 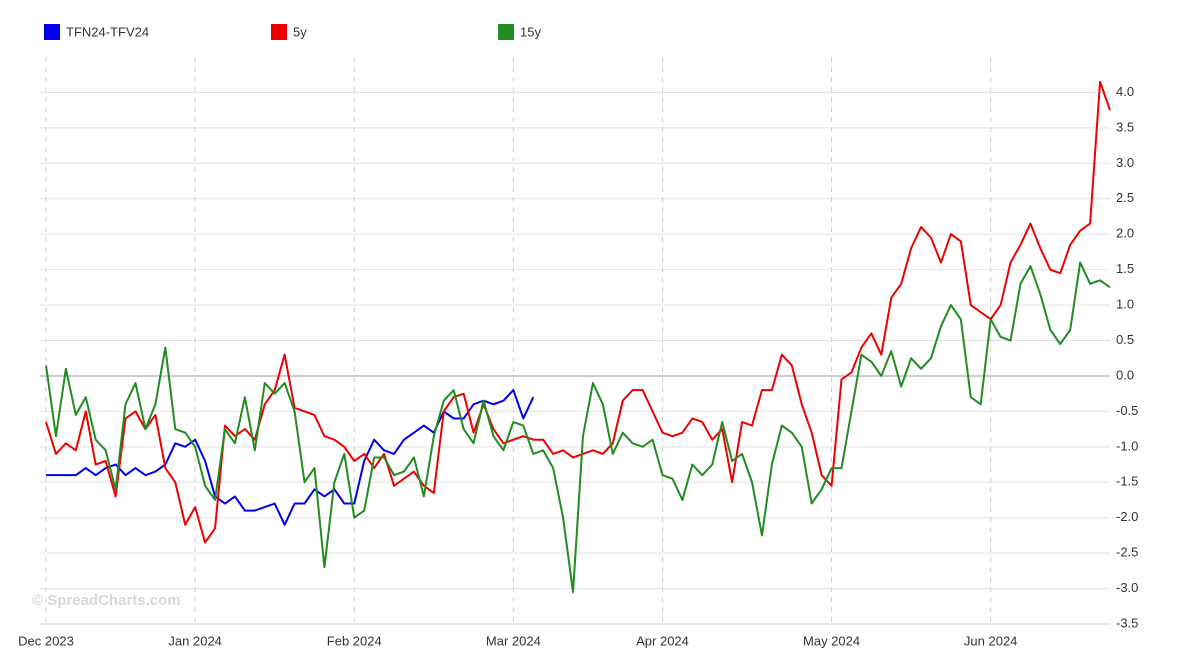 I want to click on x-tick-label: Jun 2024, so click(x=991, y=640).